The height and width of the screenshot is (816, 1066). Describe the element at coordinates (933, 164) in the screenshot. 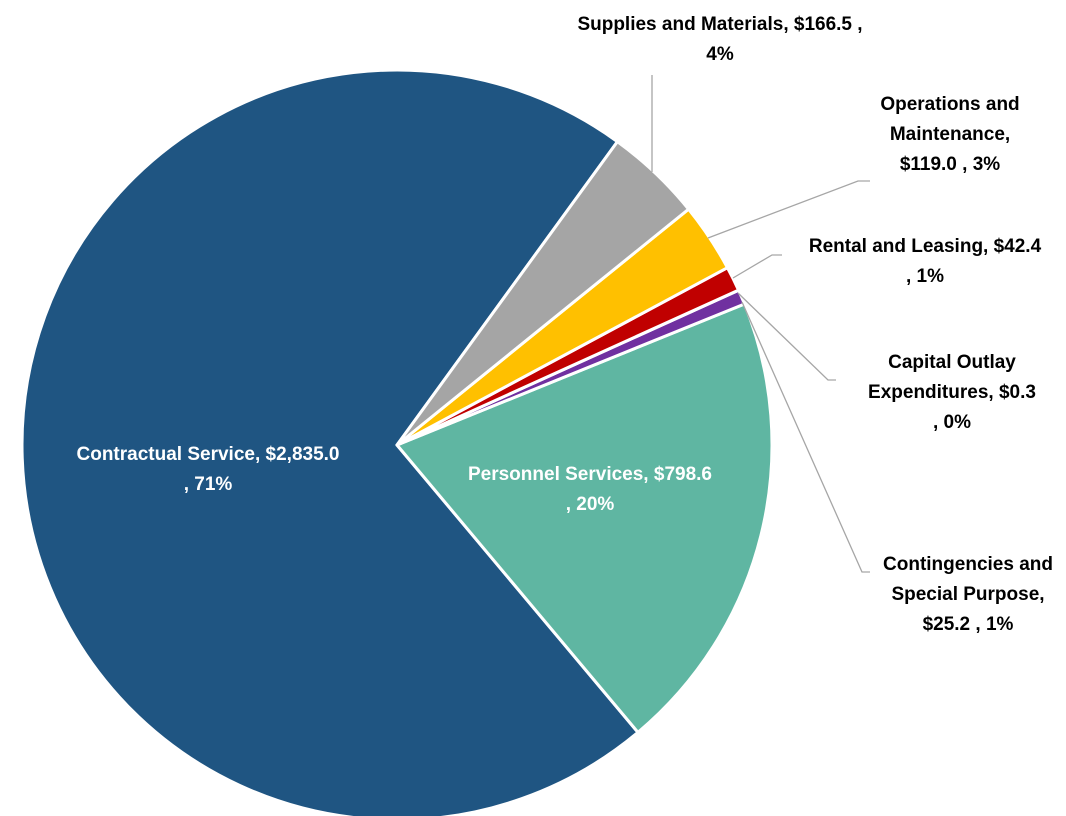

I see `value-label: $119.0 ,` at that location.